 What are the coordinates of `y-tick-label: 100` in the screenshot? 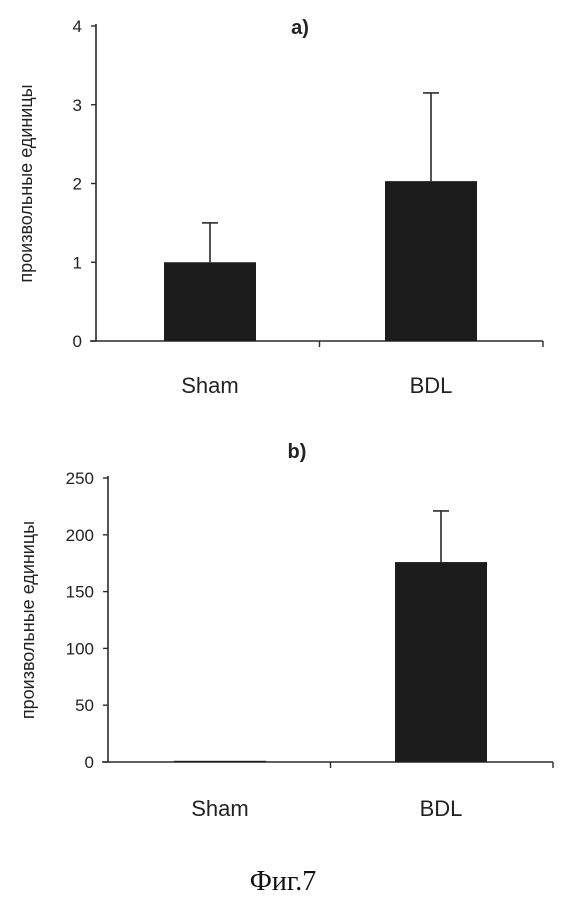 It's located at (80, 648).